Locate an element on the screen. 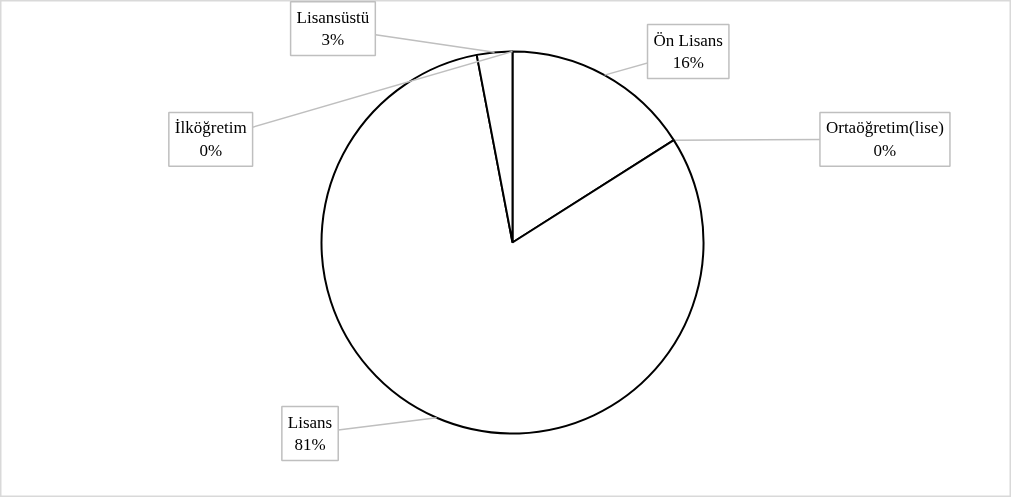  slice-label: Ön Lisans is located at coordinates (688, 40).